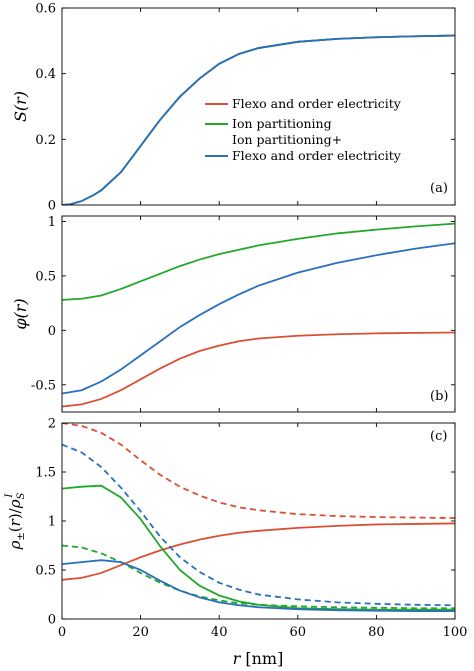 This screenshot has height=671, width=474. What do you see at coordinates (258, 658) in the screenshot?
I see `x-axis-label: r [nm]` at bounding box center [258, 658].